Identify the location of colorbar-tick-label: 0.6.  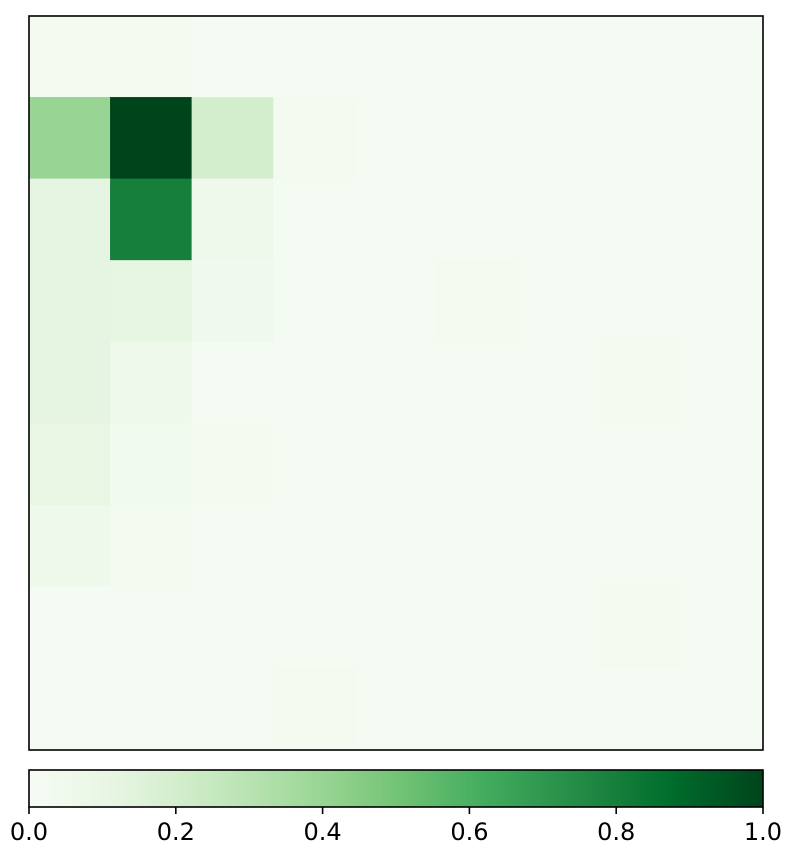
(469, 832).